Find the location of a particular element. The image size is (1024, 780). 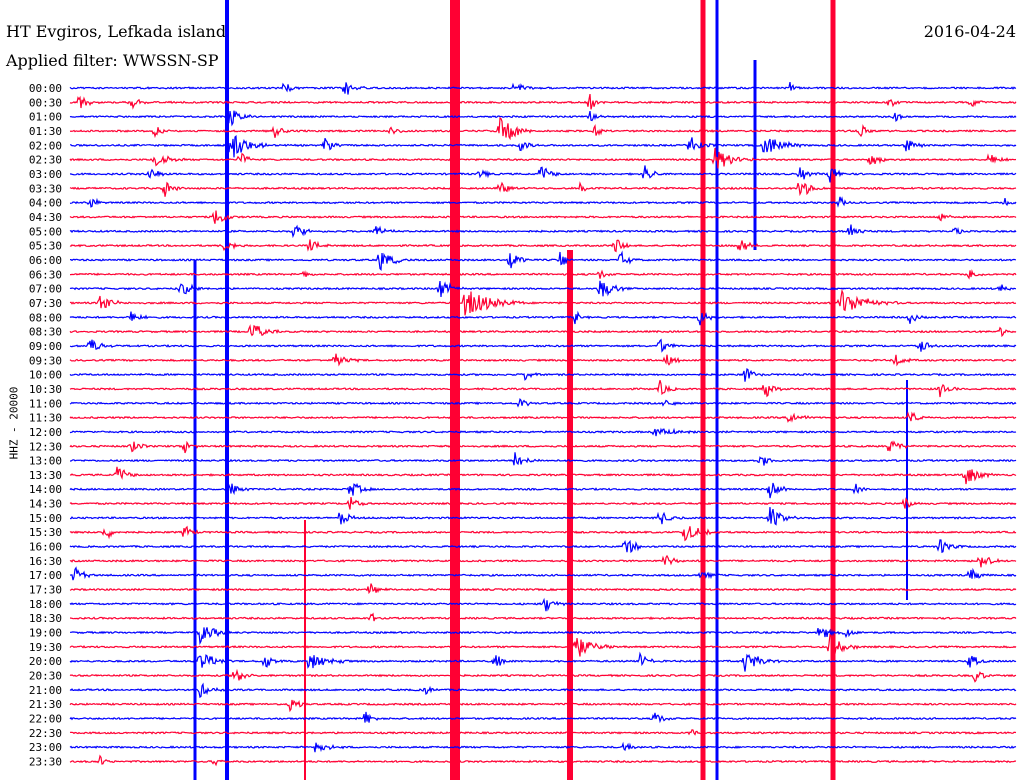

row-time-label: 11:30 is located at coordinates (45, 418).